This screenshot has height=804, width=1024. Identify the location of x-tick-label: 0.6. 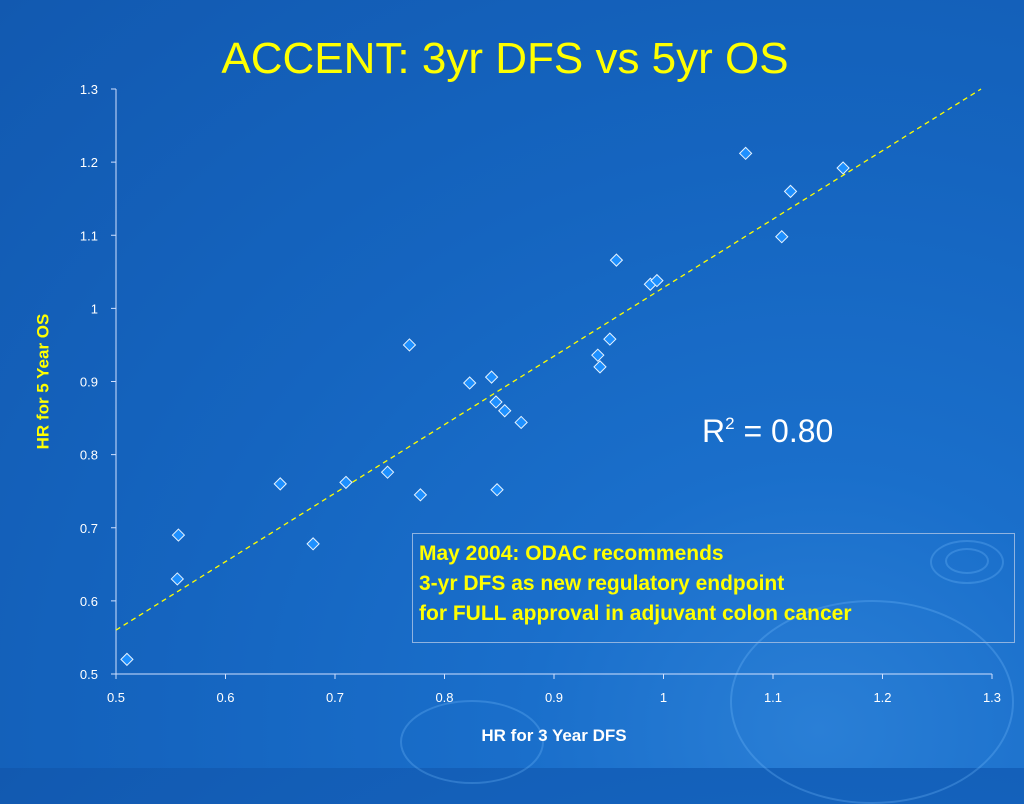
(225, 697).